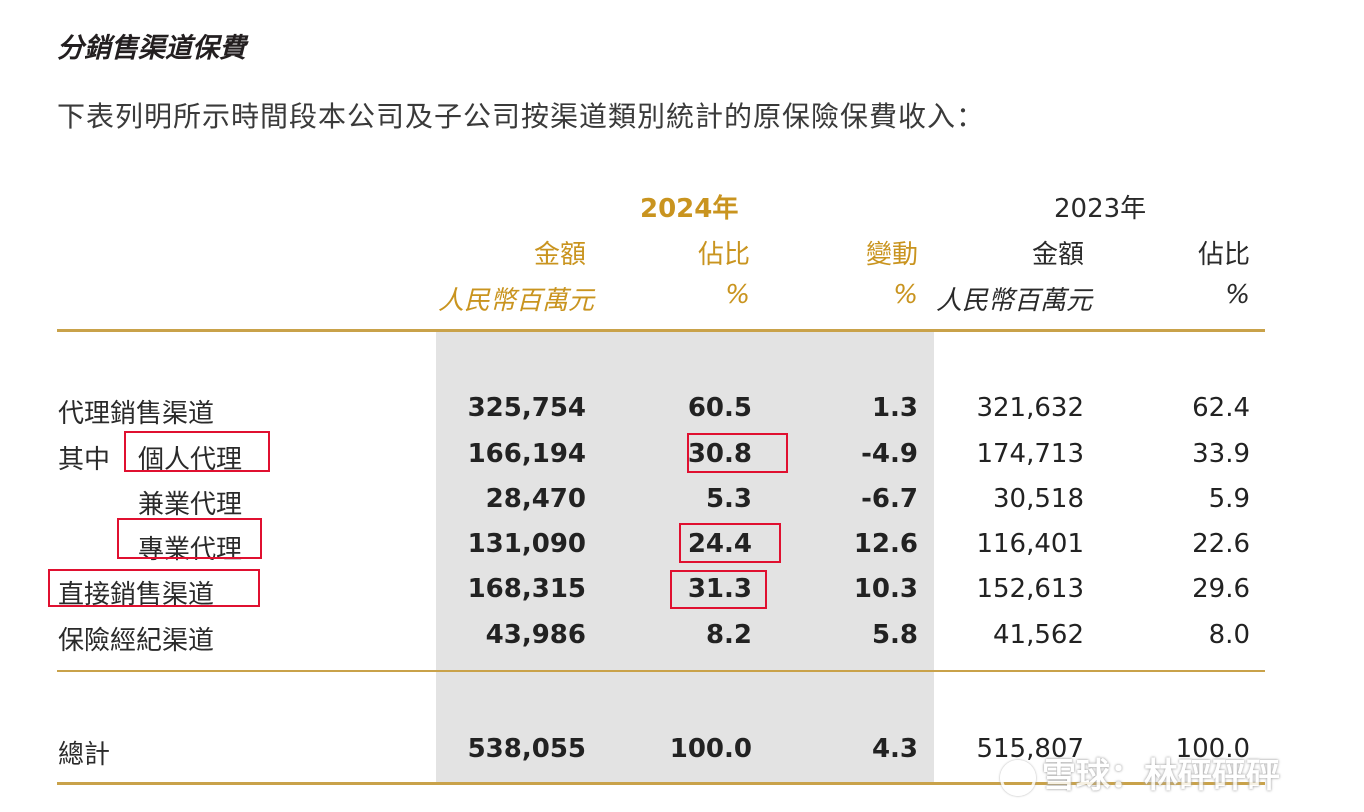 The image size is (1364, 812). I want to click on highlight-box-direct-sales, so click(154, 588).